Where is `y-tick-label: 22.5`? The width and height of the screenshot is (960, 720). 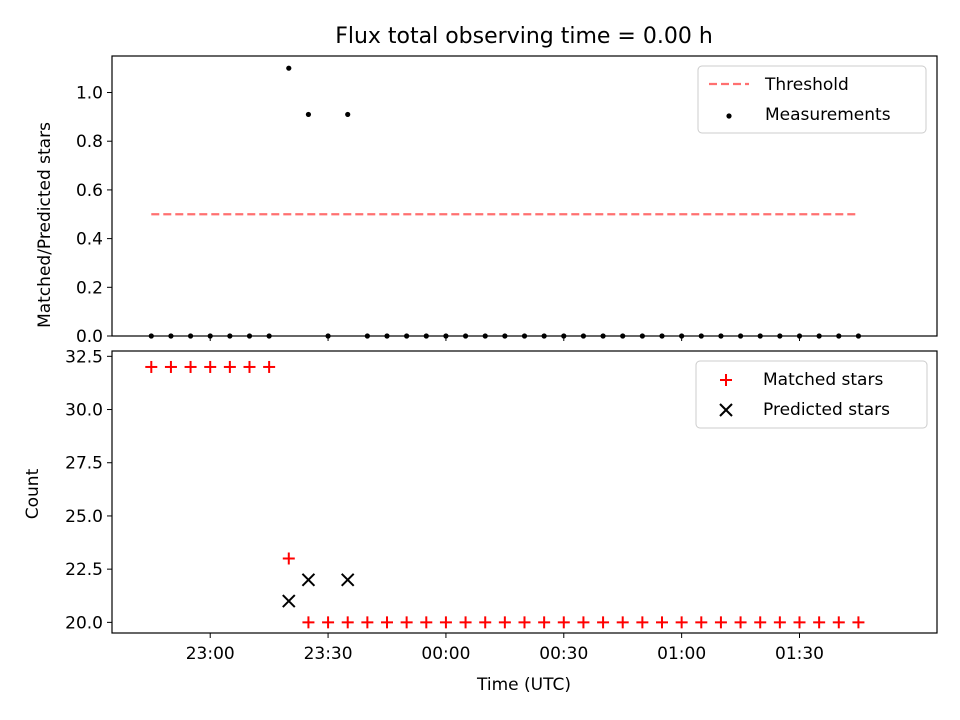 y-tick-label: 22.5 is located at coordinates (84, 570).